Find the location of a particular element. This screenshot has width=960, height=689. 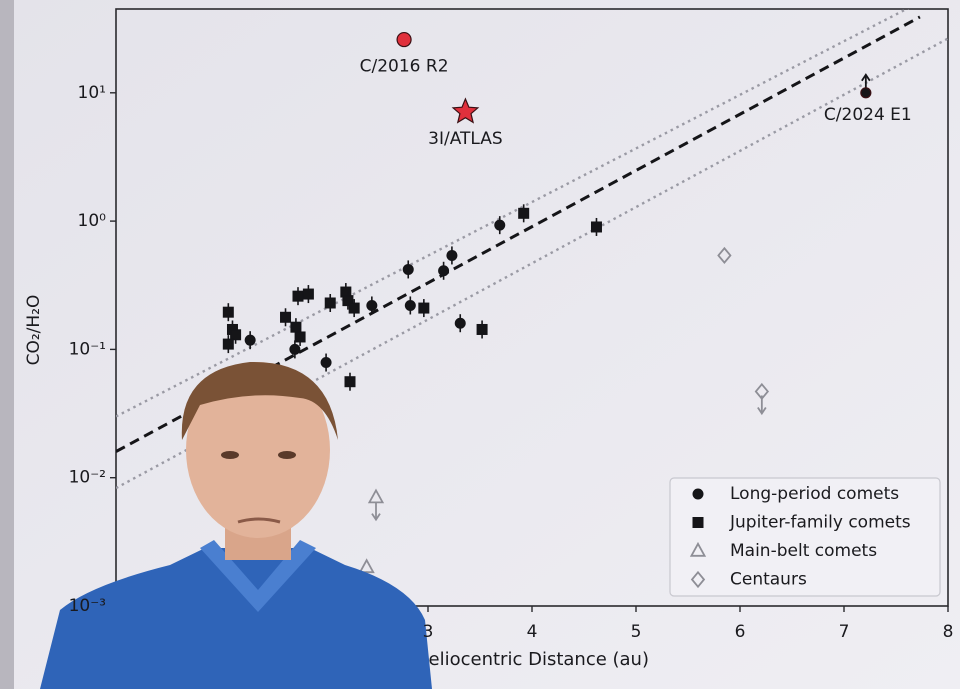

x-tick-label: 8 is located at coordinates (948, 632).